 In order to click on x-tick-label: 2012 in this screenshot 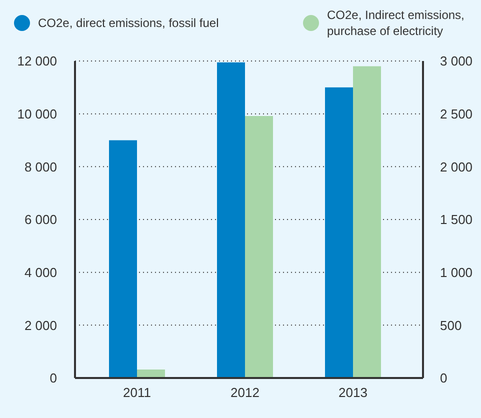, I will do `click(245, 392)`.